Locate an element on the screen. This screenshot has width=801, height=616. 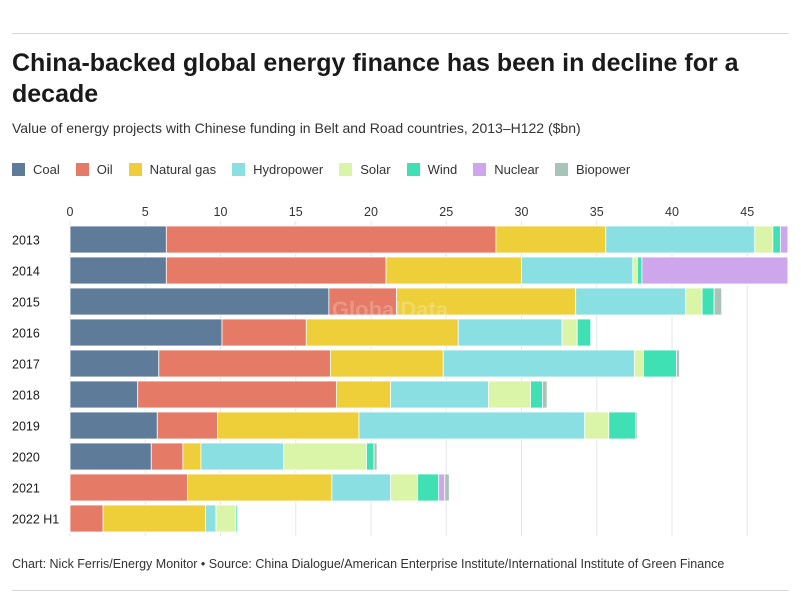
bar-2018-solar is located at coordinates (509, 394).